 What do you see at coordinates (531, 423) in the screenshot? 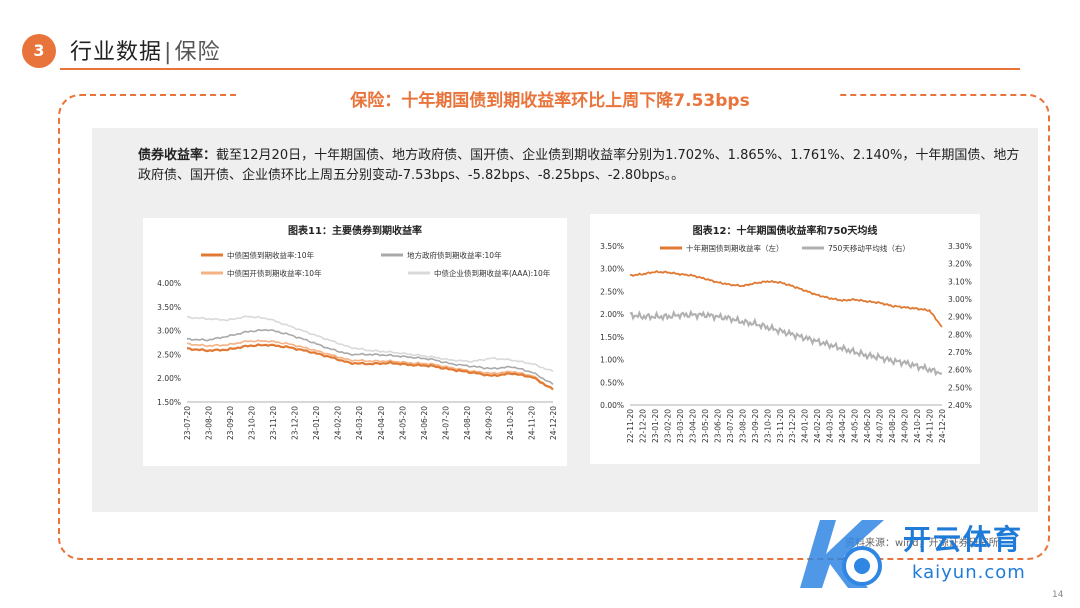
I see `chart1-x-tick: 24-11-20` at bounding box center [531, 423].